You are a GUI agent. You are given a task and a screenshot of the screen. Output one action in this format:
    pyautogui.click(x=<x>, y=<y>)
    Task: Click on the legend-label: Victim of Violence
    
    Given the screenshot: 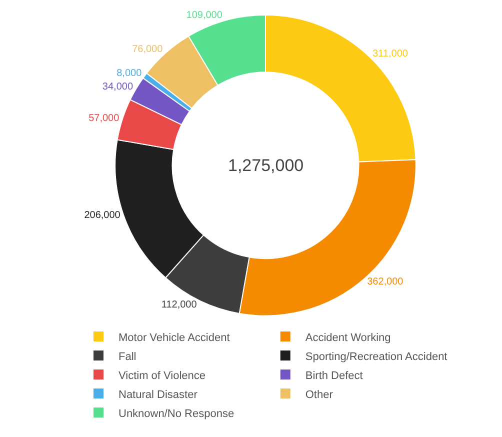 What is the action you would take?
    pyautogui.click(x=162, y=376)
    